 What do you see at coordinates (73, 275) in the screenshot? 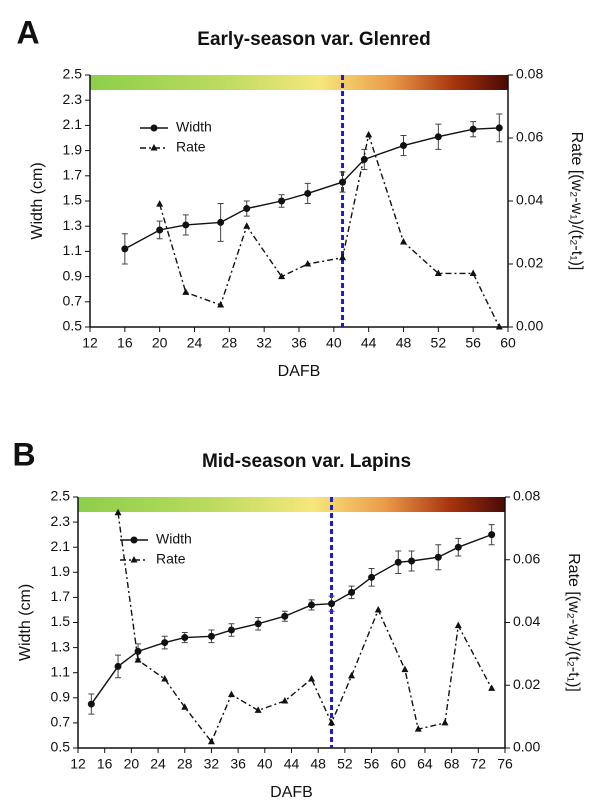
I see `y-tick-label: 0.9` at bounding box center [73, 275].